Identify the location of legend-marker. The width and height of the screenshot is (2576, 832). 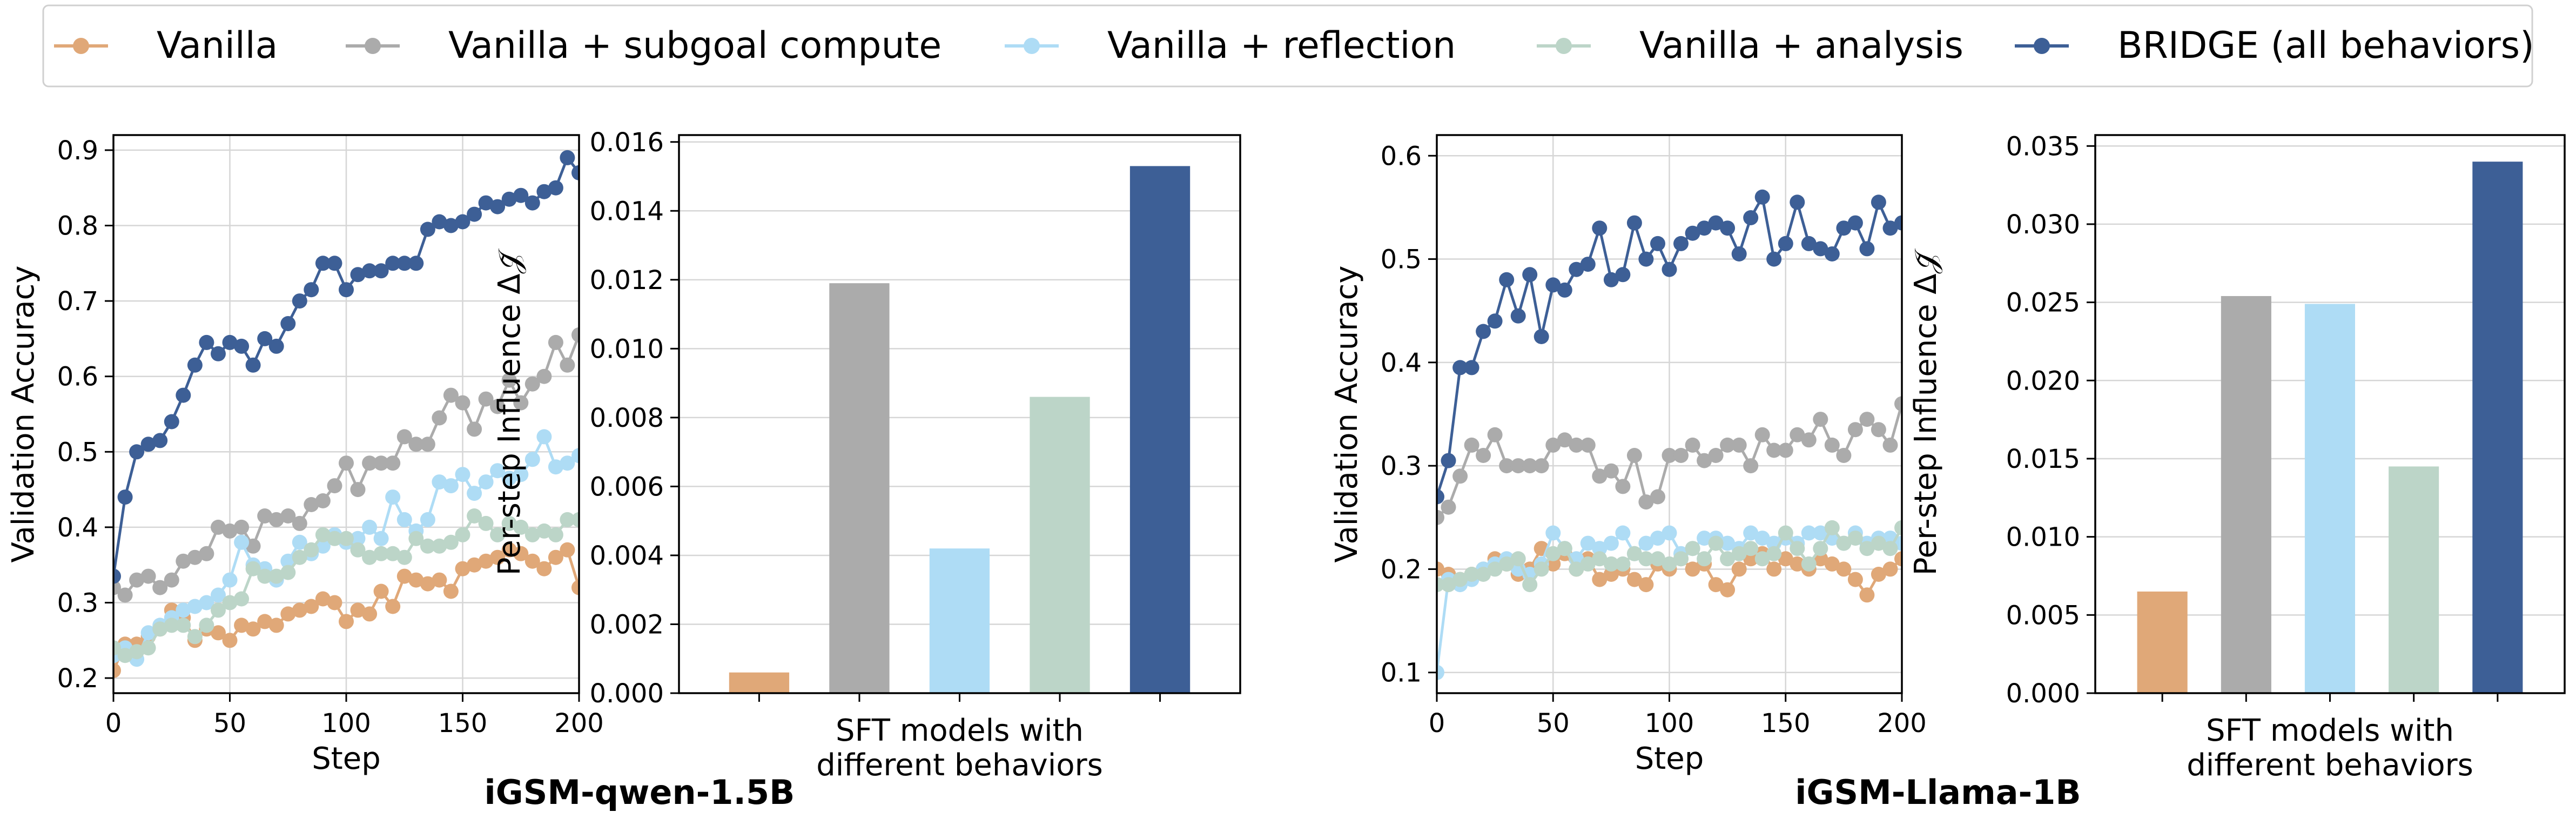
(1032, 46).